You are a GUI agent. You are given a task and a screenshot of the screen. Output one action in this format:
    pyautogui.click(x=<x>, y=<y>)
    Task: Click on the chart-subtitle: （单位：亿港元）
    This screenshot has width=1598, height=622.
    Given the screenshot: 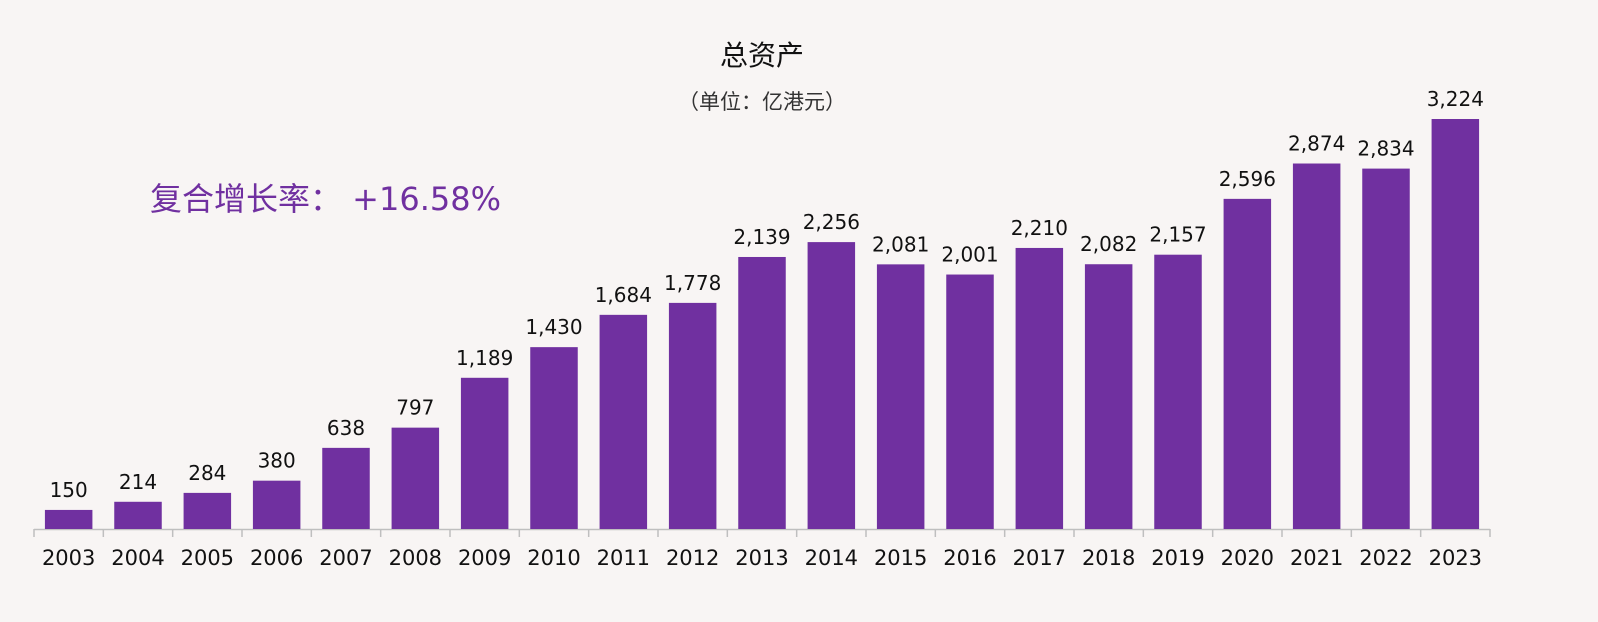 What is the action you would take?
    pyautogui.click(x=762, y=102)
    